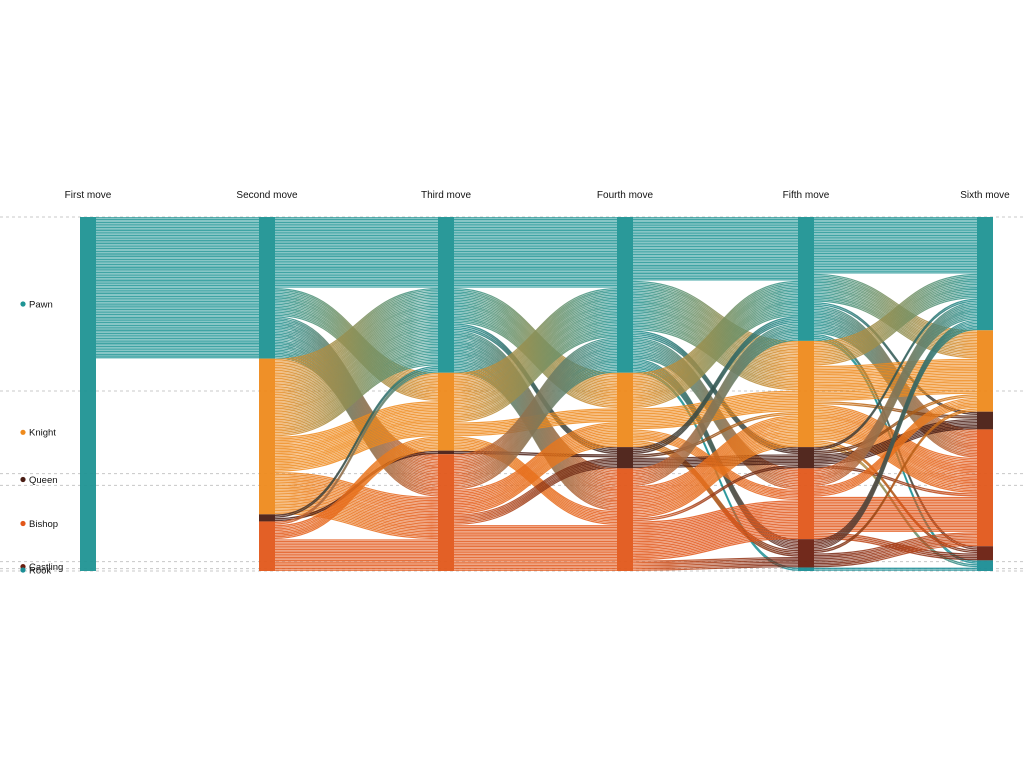 This screenshot has width=1024, height=768. I want to click on flow-bishop-to-bishop, so click(535, 548).